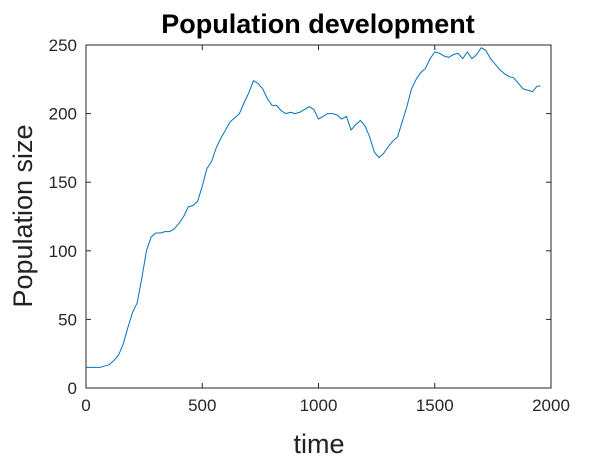 The height and width of the screenshot is (462, 609). What do you see at coordinates (202, 405) in the screenshot?
I see `x-tick-label: 500` at bounding box center [202, 405].